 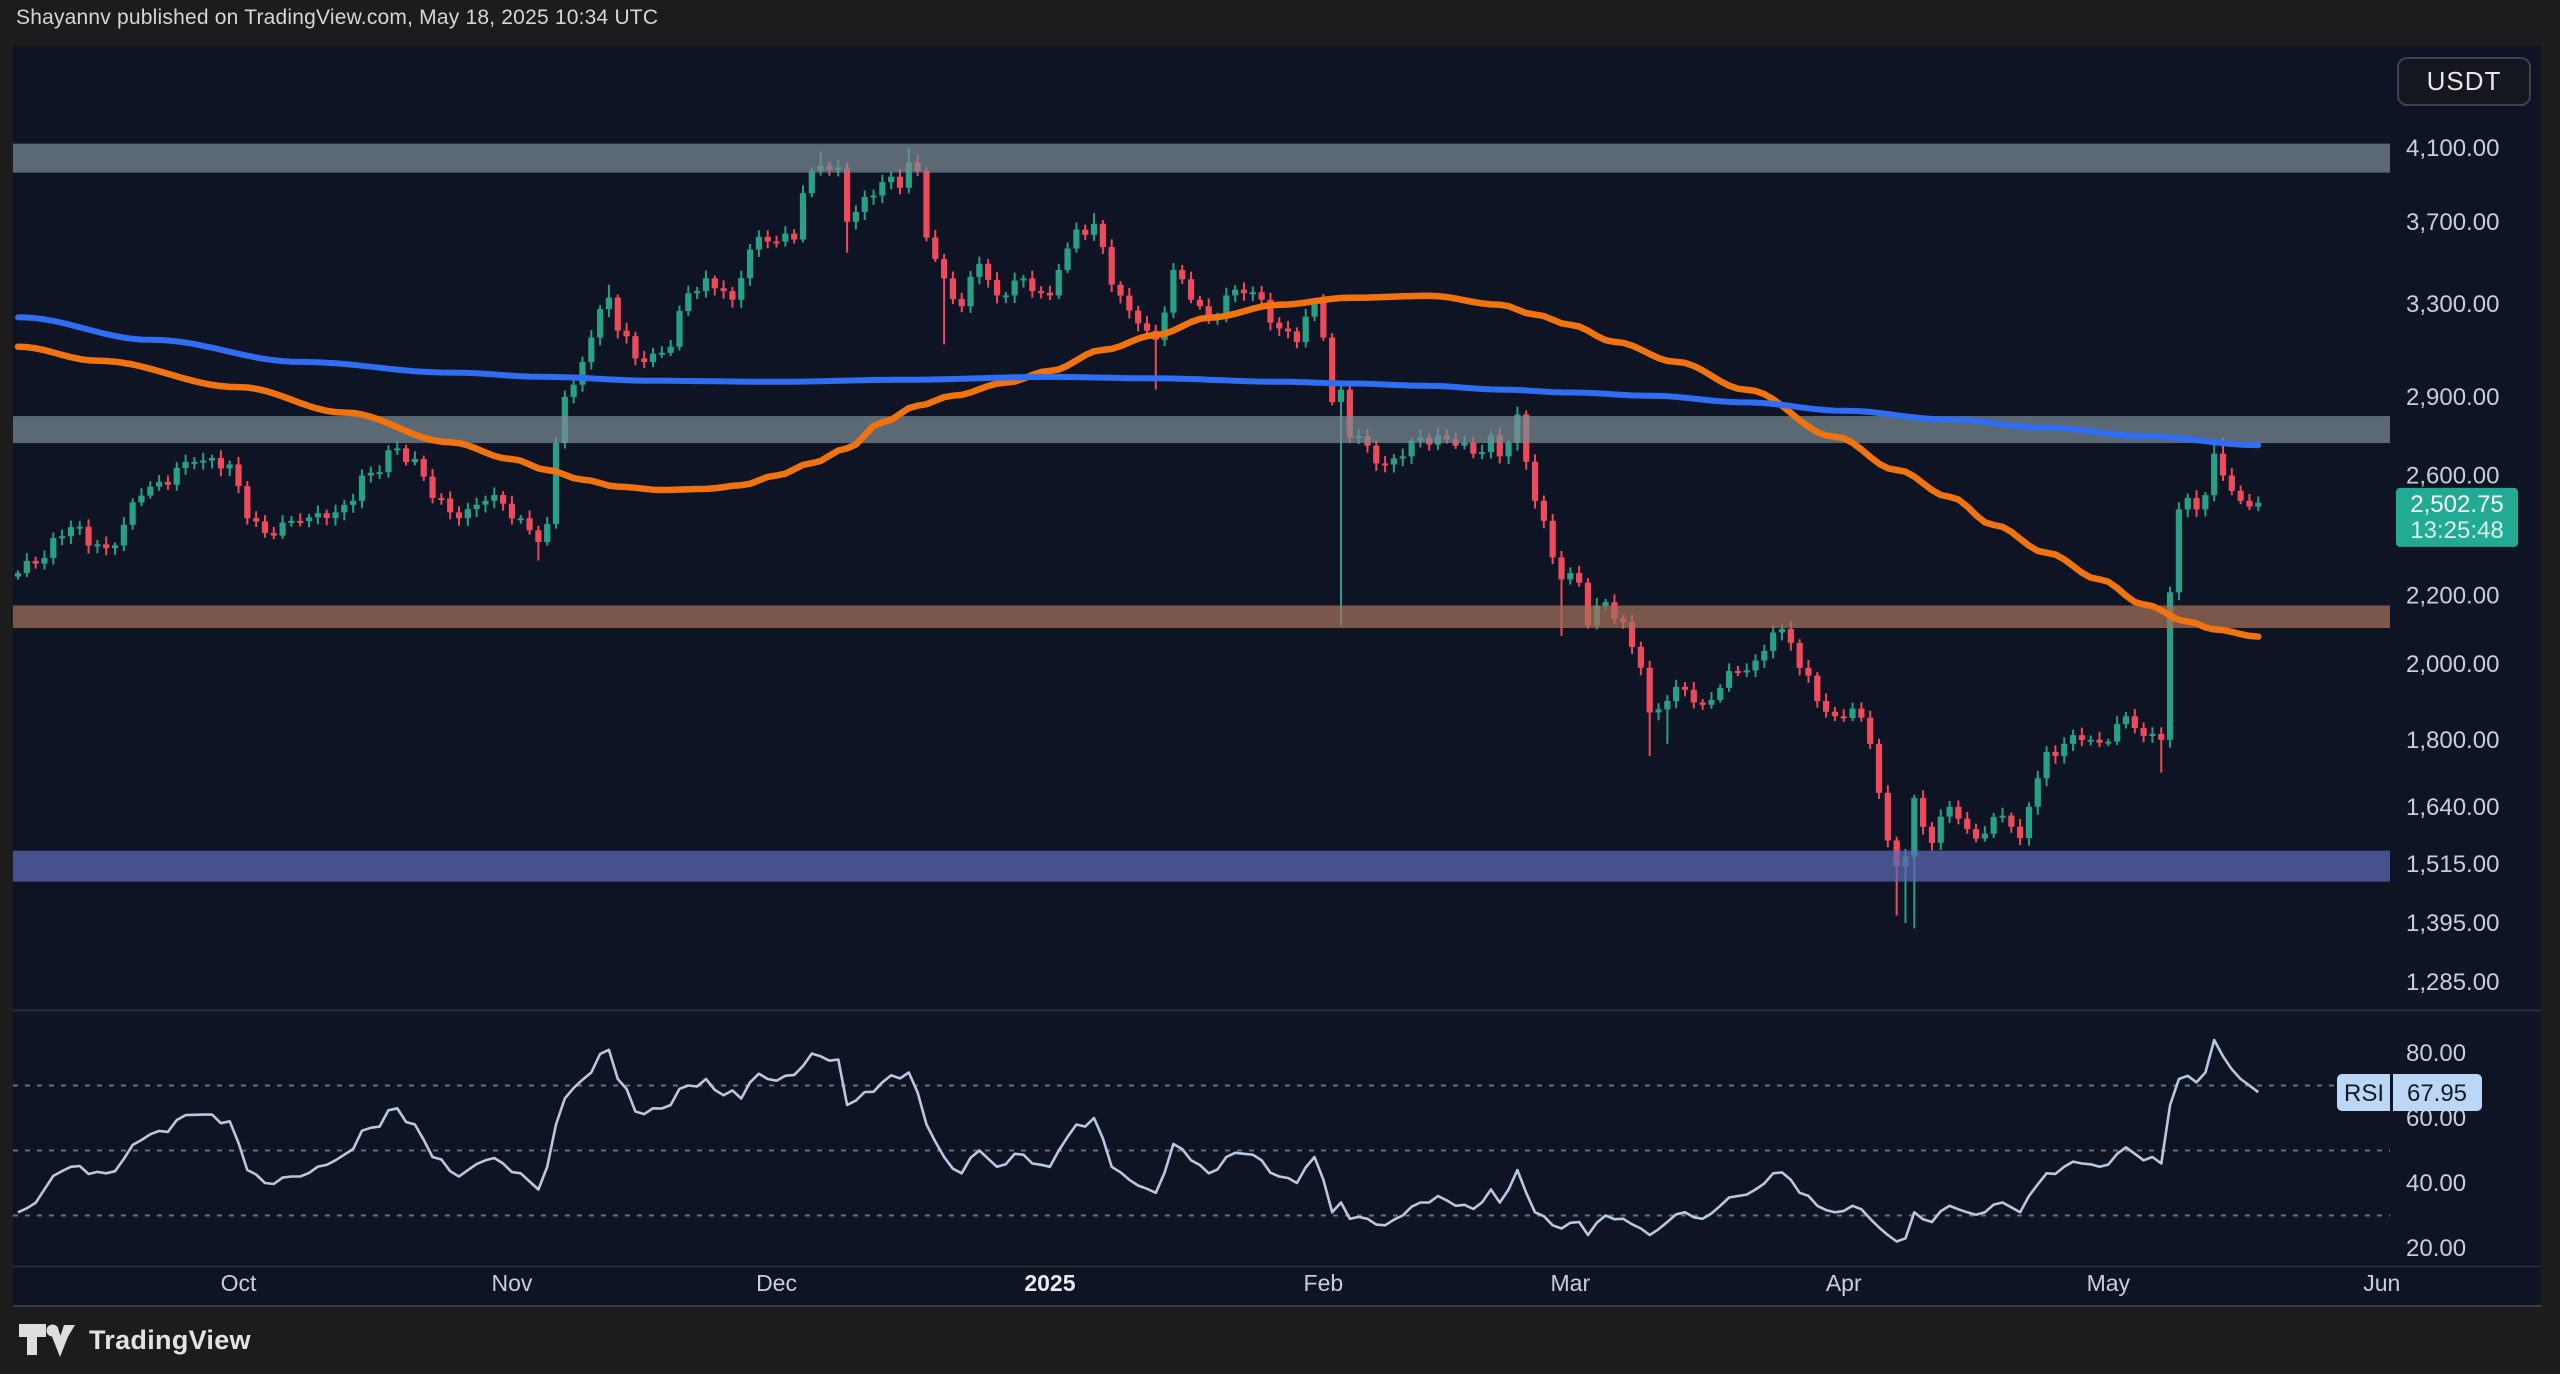 What do you see at coordinates (2452, 923) in the screenshot?
I see `price-axis-label: 1,395.00` at bounding box center [2452, 923].